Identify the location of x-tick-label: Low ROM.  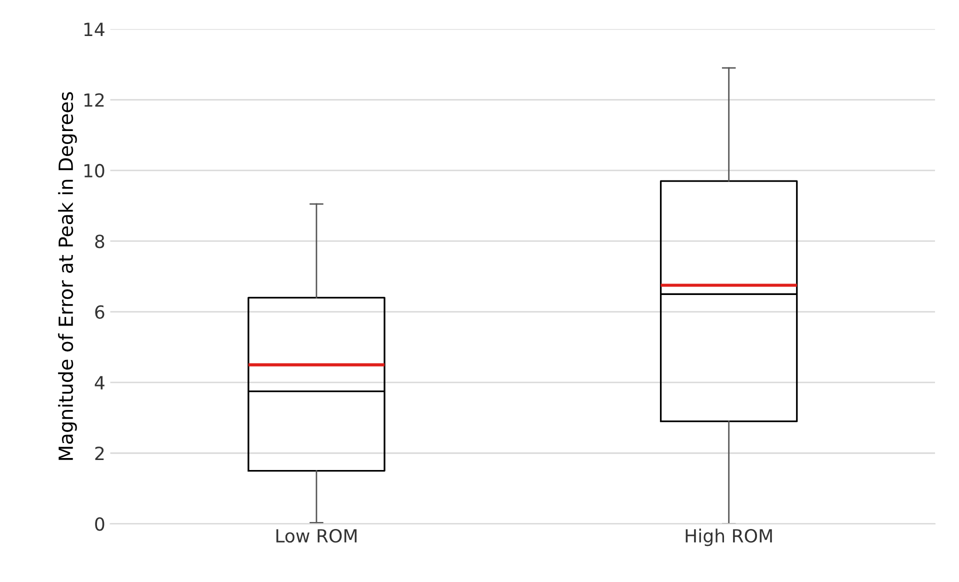
(316, 535).